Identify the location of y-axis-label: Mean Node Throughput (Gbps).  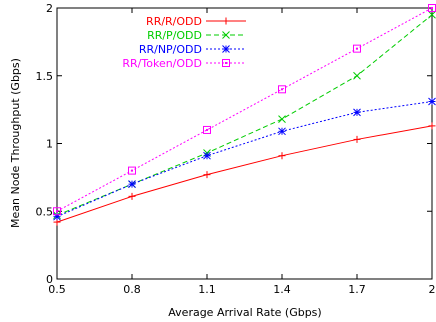
(15, 143).